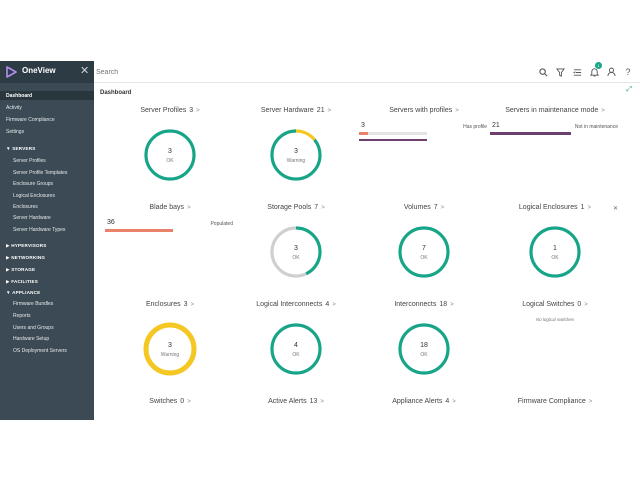 Image resolution: width=640 pixels, height=480 pixels. What do you see at coordinates (14, 108) in the screenshot?
I see `sidebar-item-activity: Activity` at bounding box center [14, 108].